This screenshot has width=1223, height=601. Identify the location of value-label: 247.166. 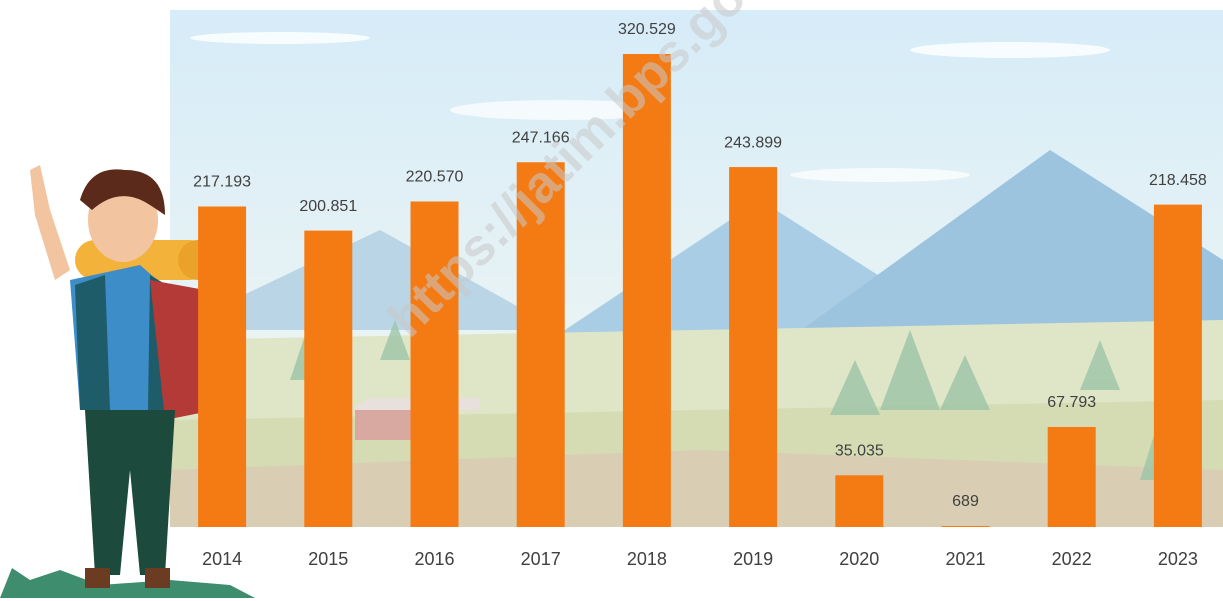
(541, 137).